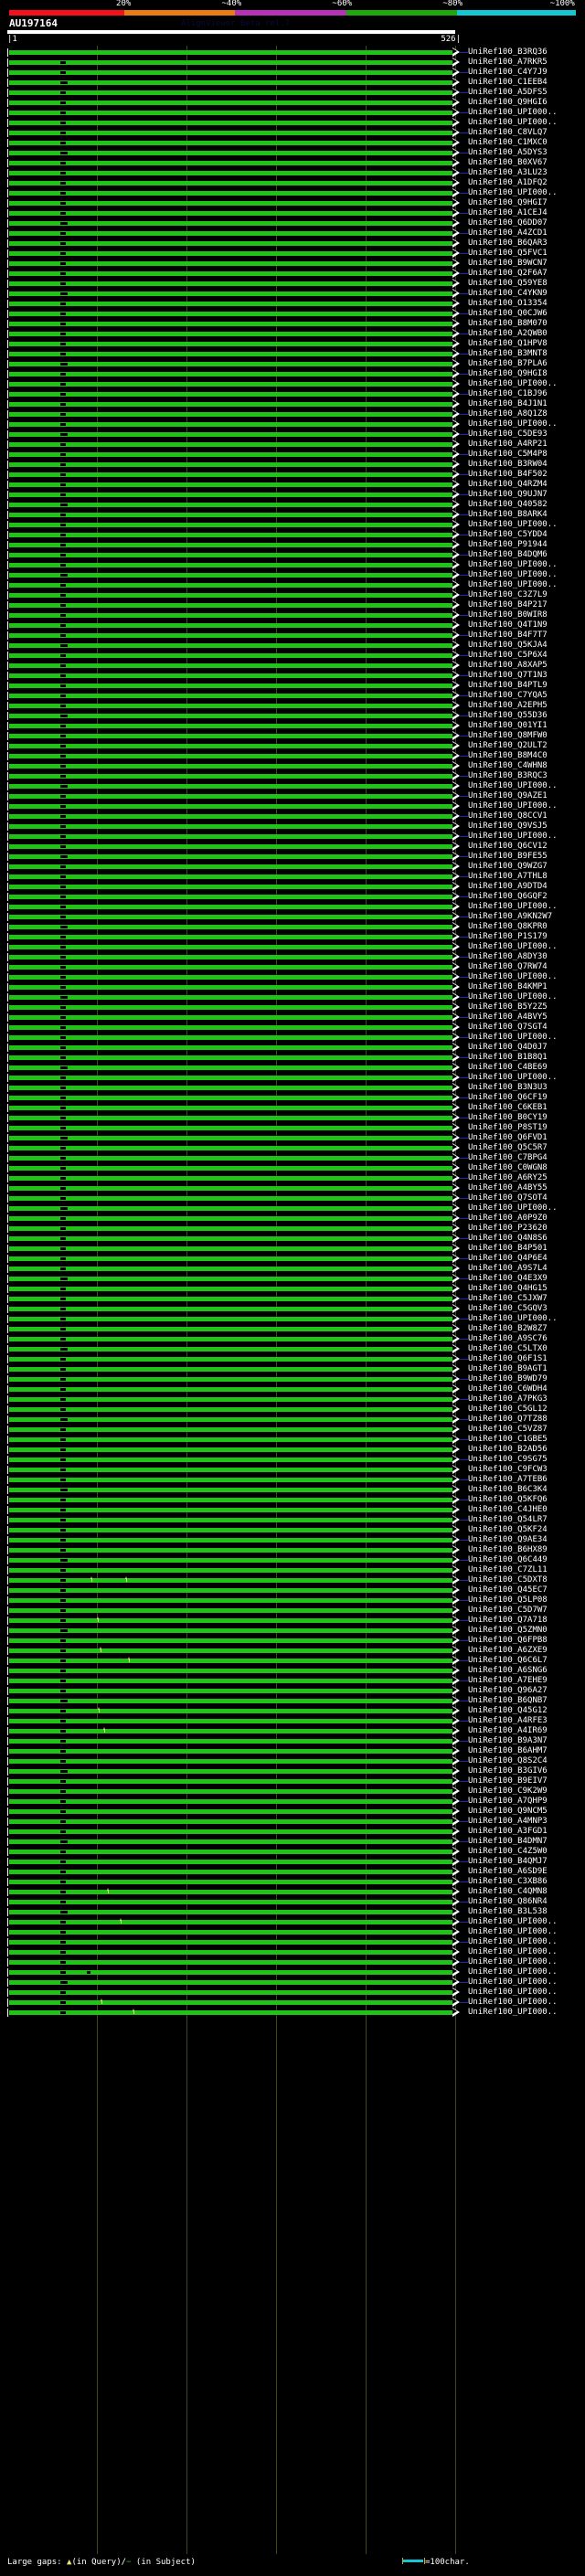 The image size is (585, 2576). Describe the element at coordinates (508, 735) in the screenshot. I see `hit-label: UniRef100_Q8MFW0` at that location.